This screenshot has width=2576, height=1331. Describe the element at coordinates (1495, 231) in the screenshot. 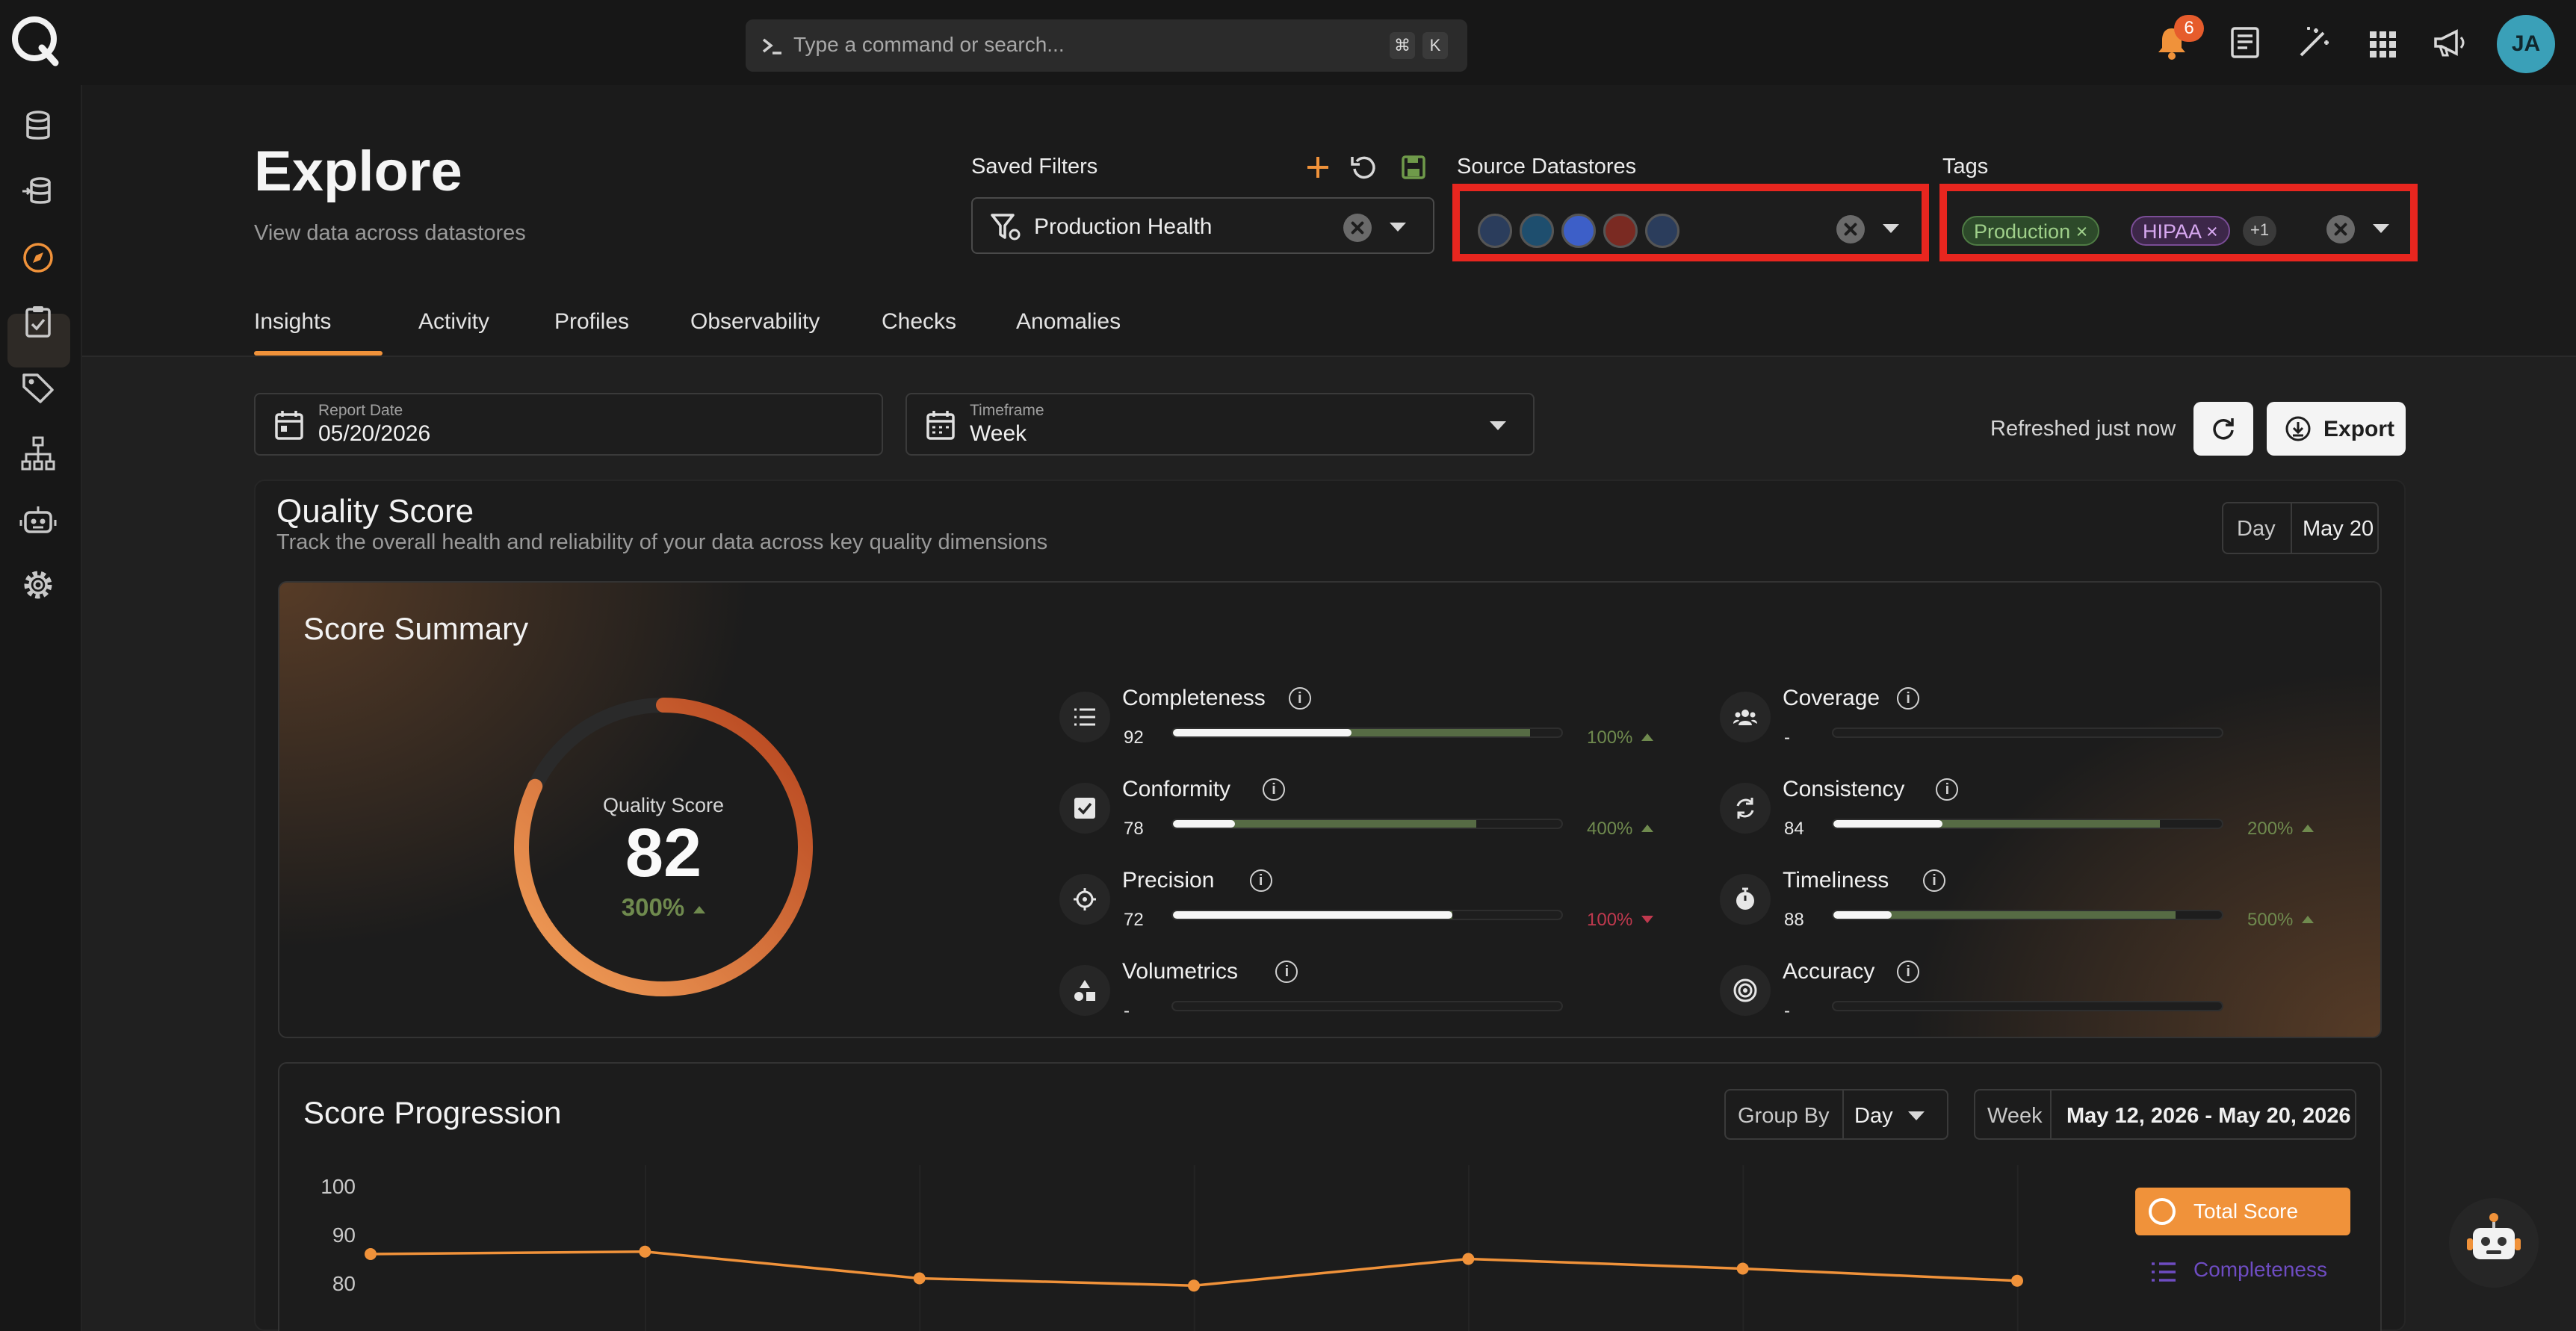

I see `postgresql-datastore-icon` at that location.